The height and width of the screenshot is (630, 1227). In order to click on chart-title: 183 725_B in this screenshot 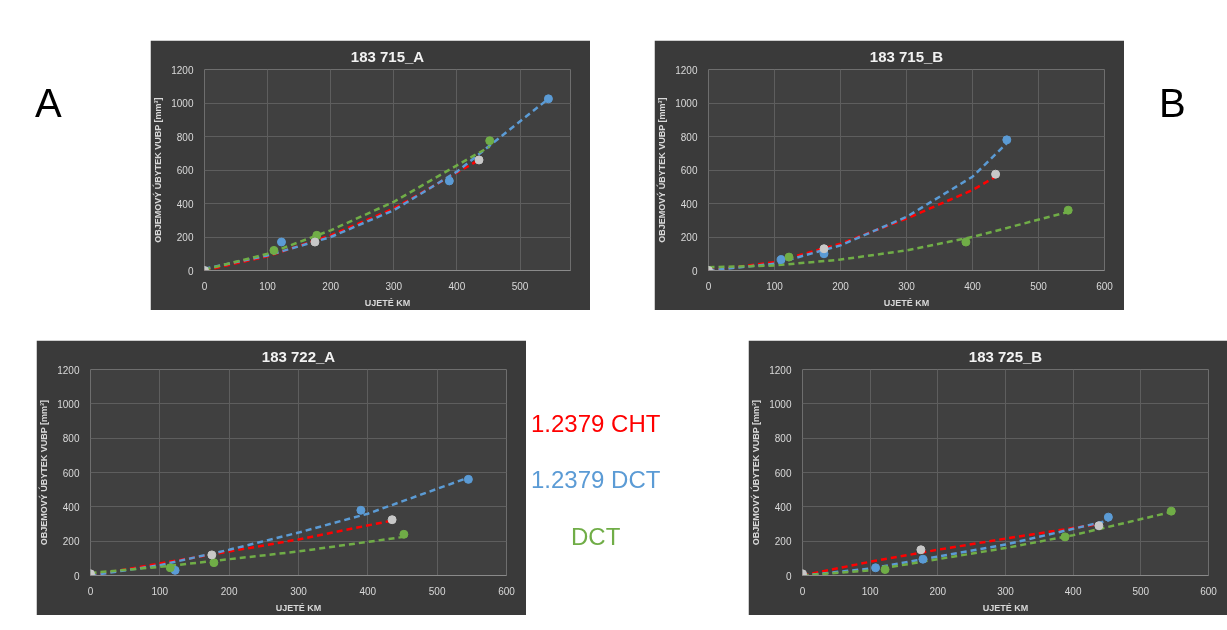, I will do `click(1005, 356)`.